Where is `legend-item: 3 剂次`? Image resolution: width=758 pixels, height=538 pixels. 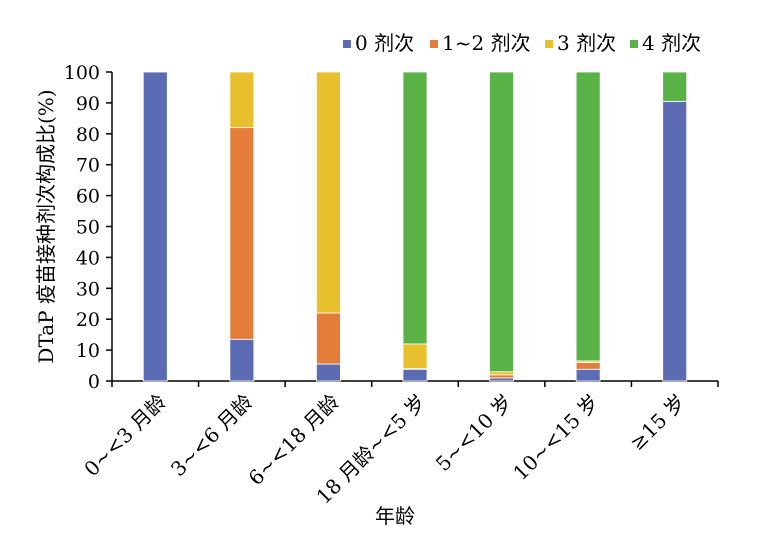 legend-item: 3 剂次 is located at coordinates (580, 43).